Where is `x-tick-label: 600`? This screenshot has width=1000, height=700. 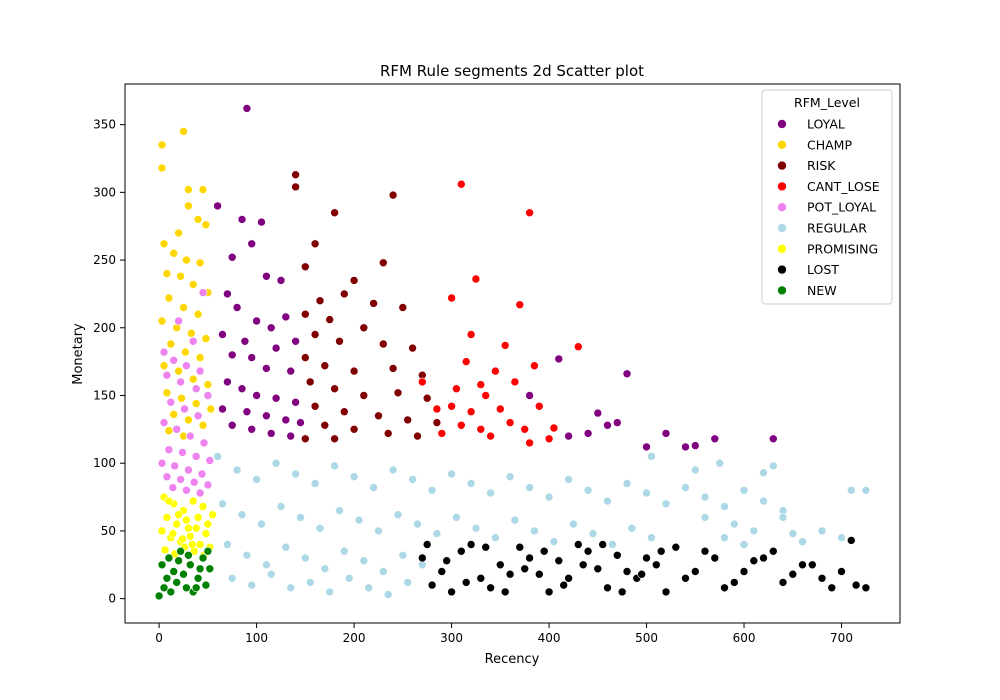 x-tick-label: 600 is located at coordinates (744, 638).